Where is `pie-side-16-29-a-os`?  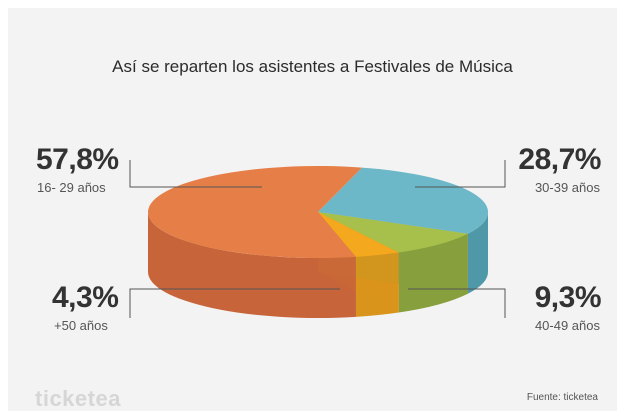 pie-side-16-29-a-os is located at coordinates (252, 265).